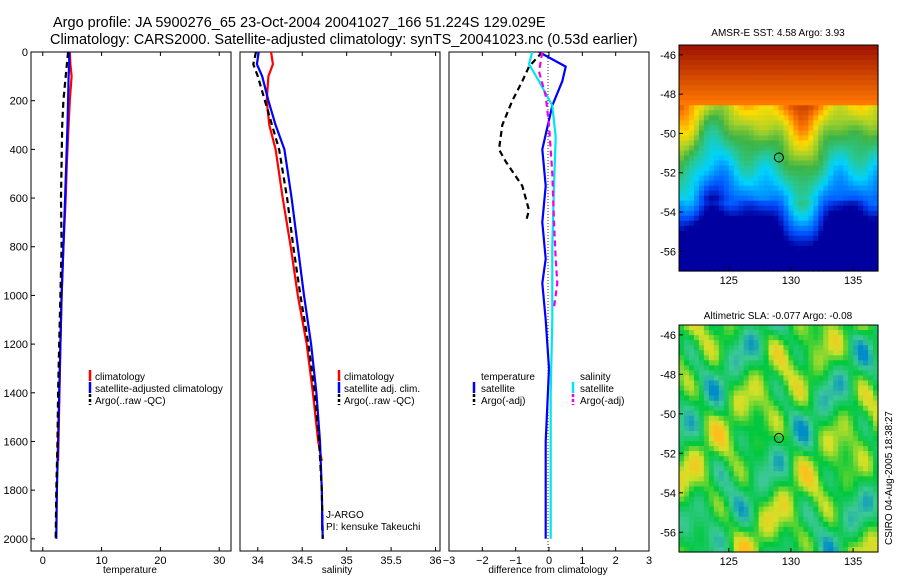 This screenshot has height=580, width=900. What do you see at coordinates (449, 561) in the screenshot?
I see `x-tick-label: −3` at bounding box center [449, 561].